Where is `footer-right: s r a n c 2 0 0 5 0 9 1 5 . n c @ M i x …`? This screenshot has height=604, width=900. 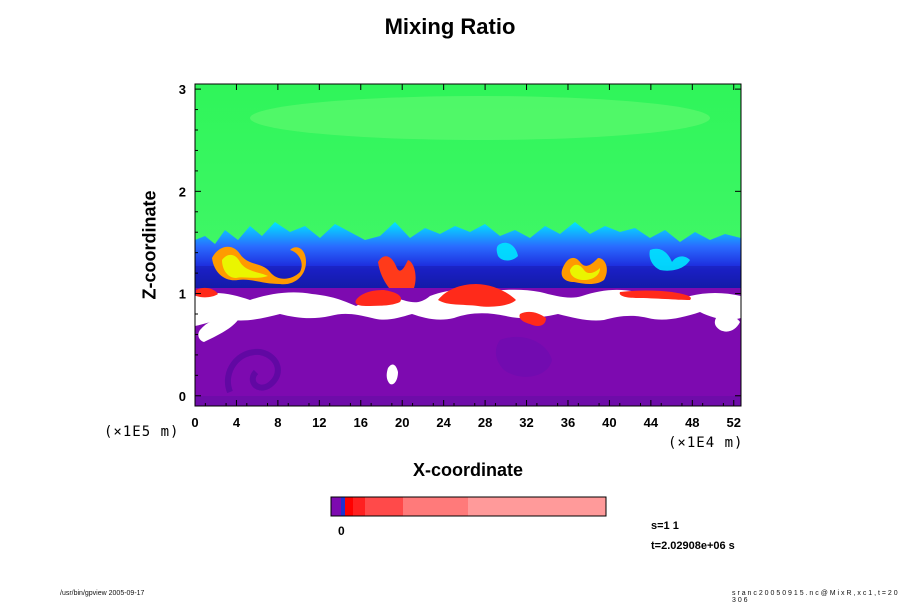
footer-right: s r a n c 2 0 0 5 0 9 1 5 . n c @ M i x … is located at coordinates (815, 597).